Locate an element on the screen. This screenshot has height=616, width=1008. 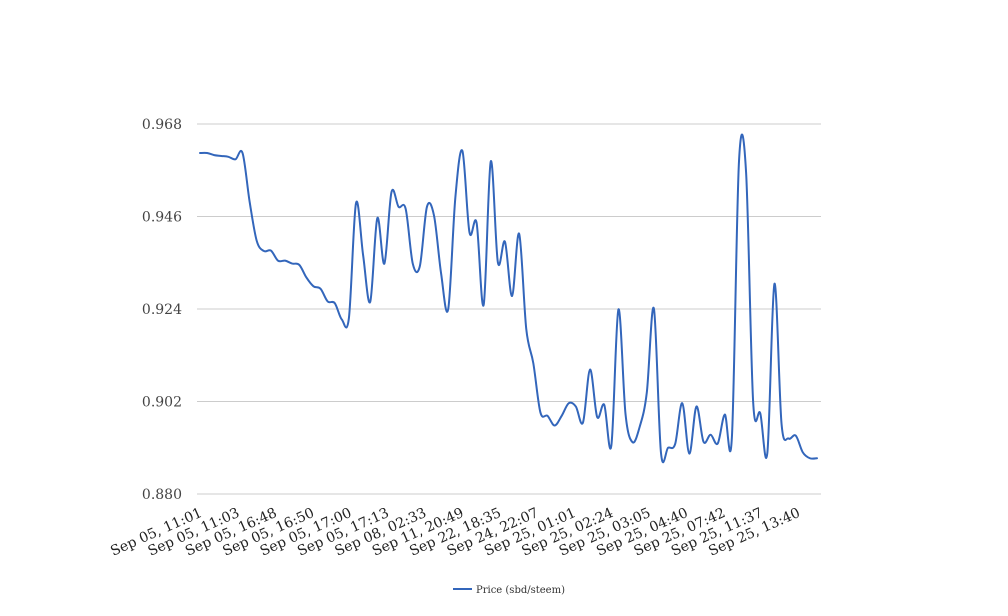
y-tick-label: 0.968 is located at coordinates (162, 125).